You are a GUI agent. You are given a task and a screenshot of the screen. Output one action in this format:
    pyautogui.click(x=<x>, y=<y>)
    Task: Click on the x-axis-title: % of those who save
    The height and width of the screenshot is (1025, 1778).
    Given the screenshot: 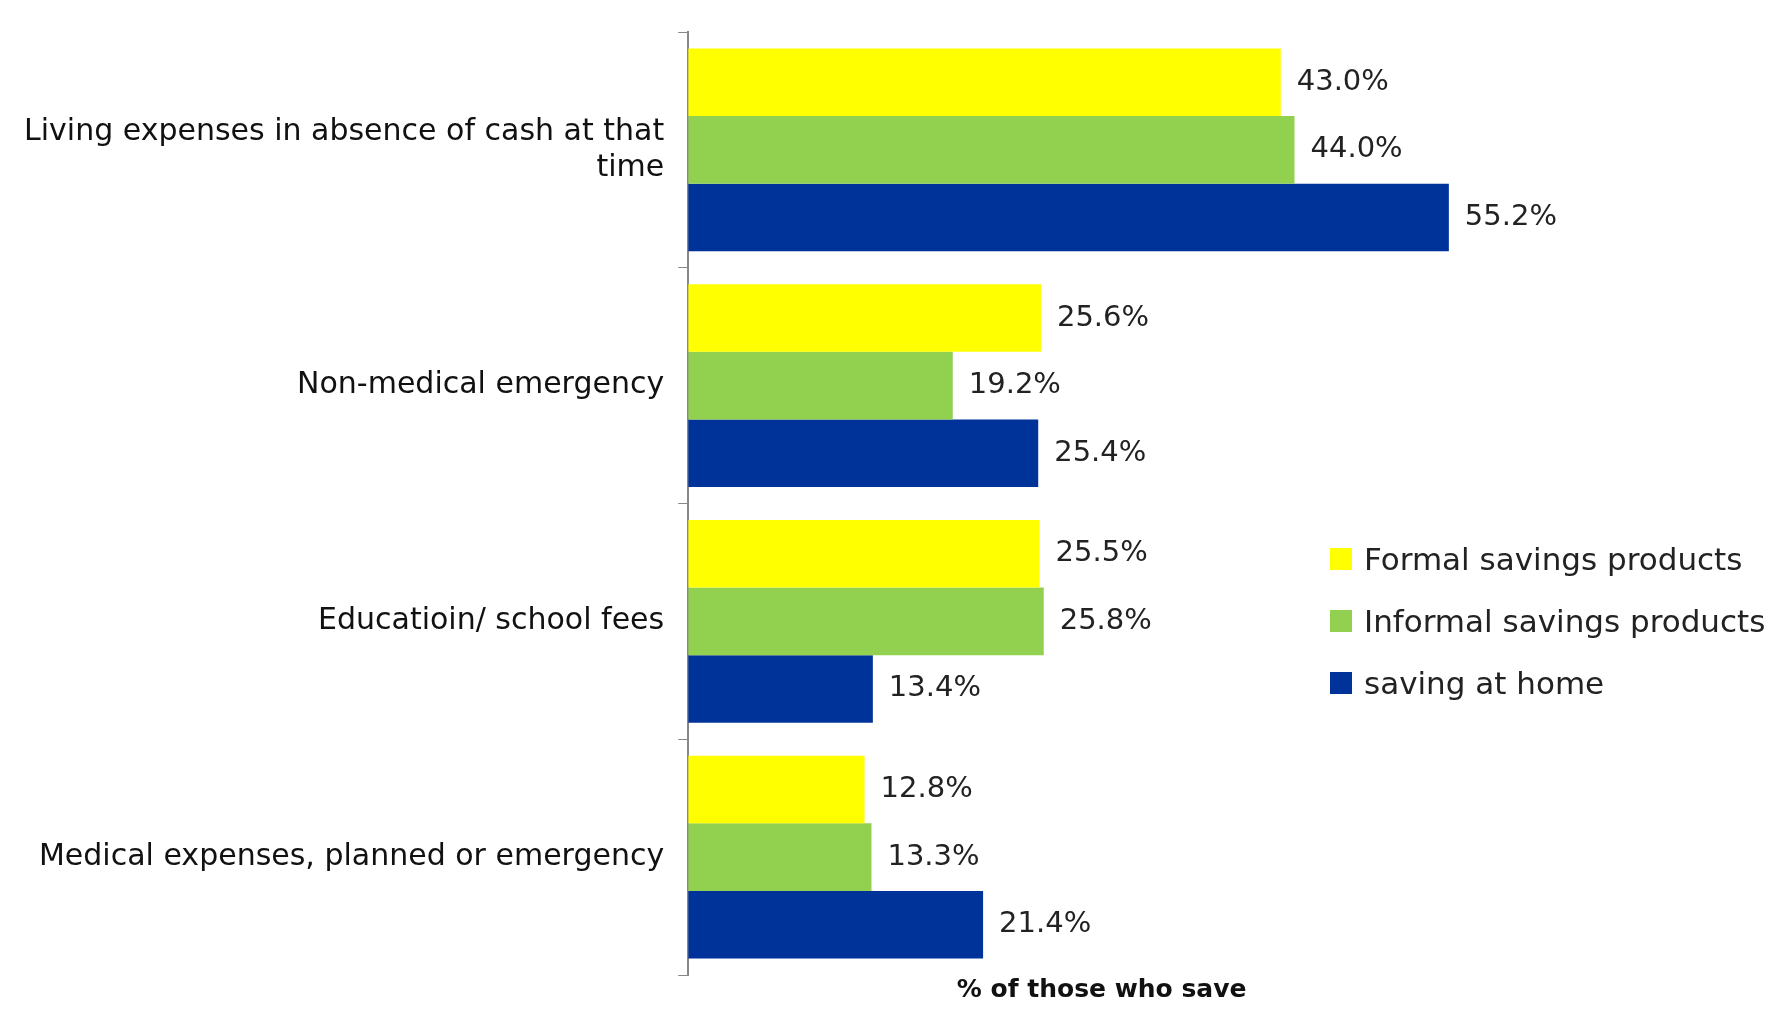 What is the action you would take?
    pyautogui.click(x=1101, y=988)
    